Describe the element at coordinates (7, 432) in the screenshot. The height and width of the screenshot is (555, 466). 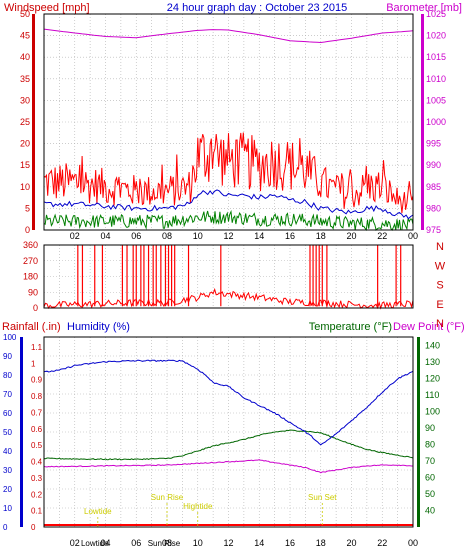
I see `humidity-tick-label: 50` at that location.